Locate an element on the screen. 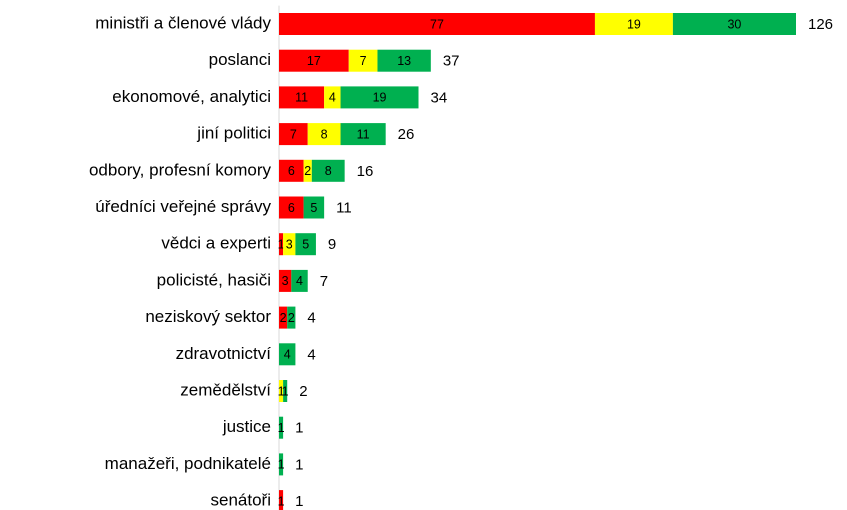  category-label: ministři a členové vlády is located at coordinates (183, 22).